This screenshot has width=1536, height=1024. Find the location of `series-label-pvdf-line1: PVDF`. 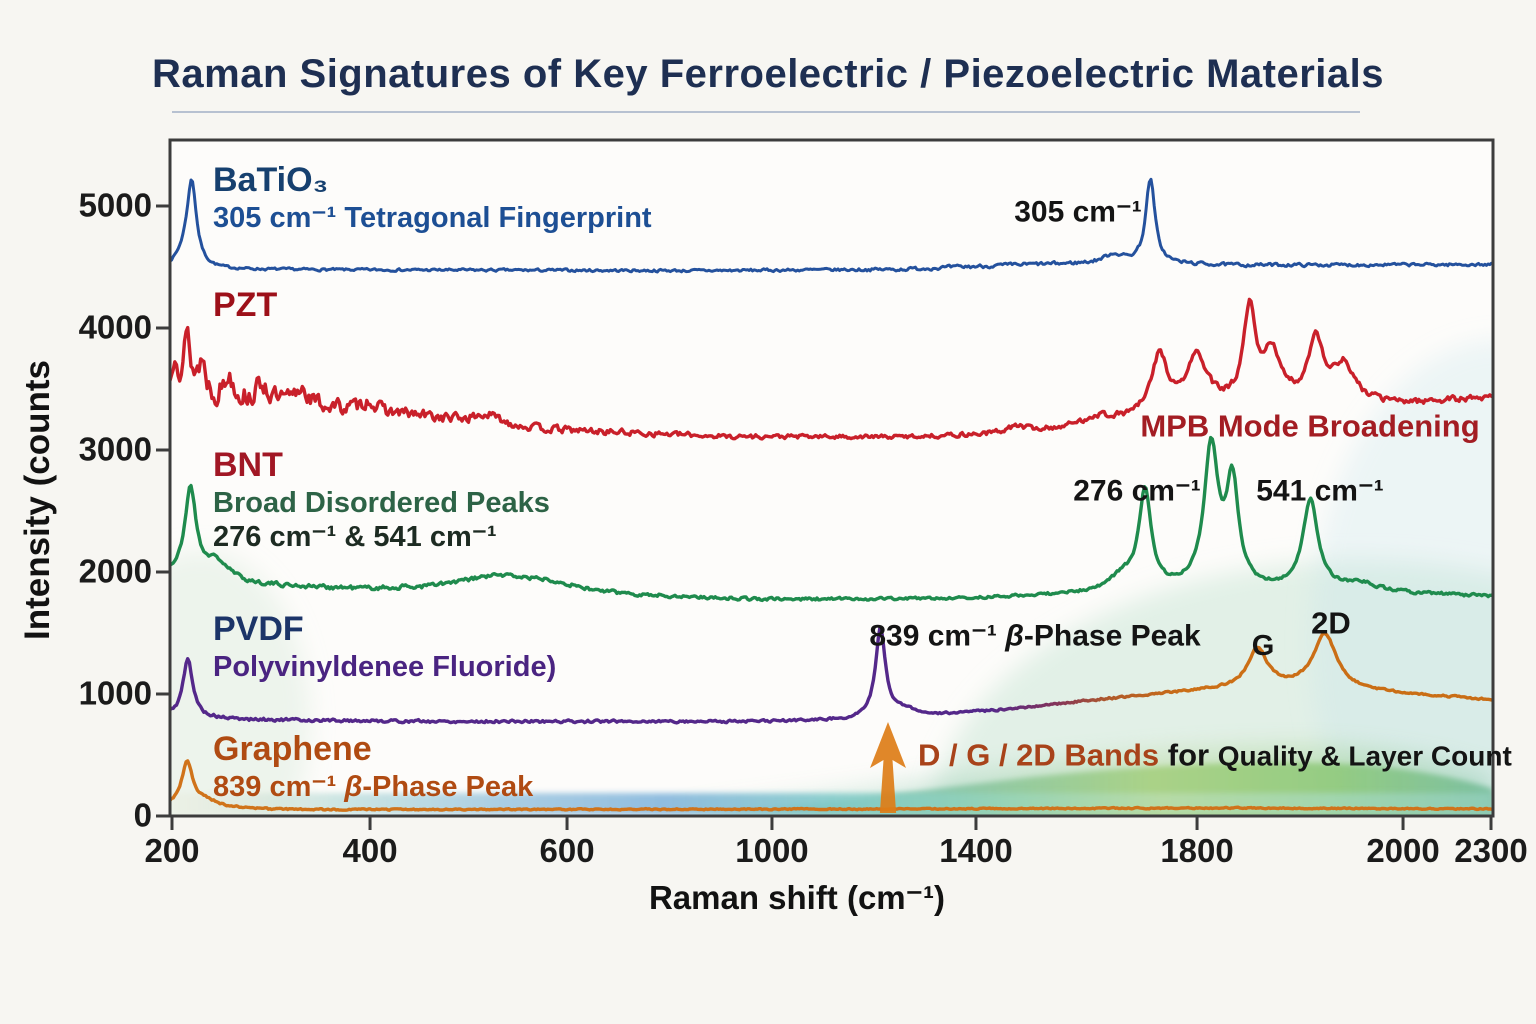

series-label-pvdf-line1: PVDF is located at coordinates (258, 629).